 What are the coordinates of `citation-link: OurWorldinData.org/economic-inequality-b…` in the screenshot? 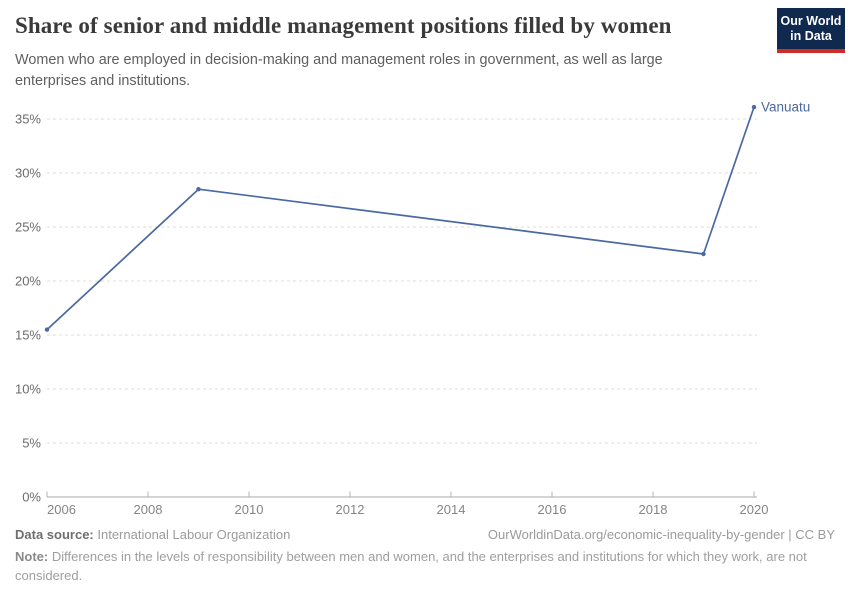 It's located at (661, 534).